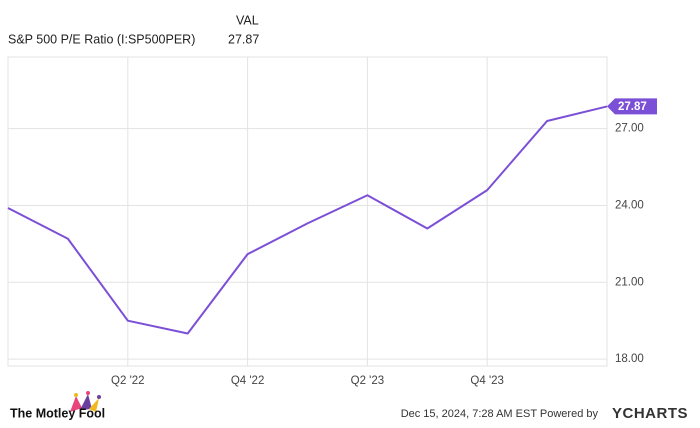 The width and height of the screenshot is (700, 428). I want to click on y-tick-label: 21.00, so click(629, 282).